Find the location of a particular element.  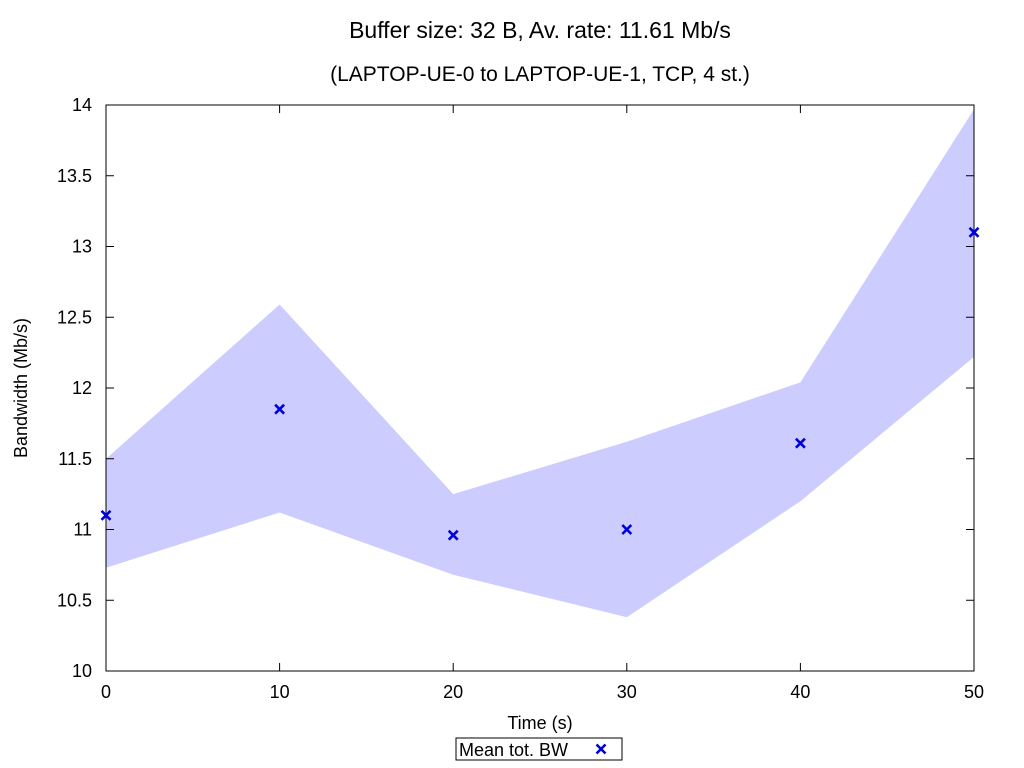

y-tick-label: 10.5 is located at coordinates (74, 600).